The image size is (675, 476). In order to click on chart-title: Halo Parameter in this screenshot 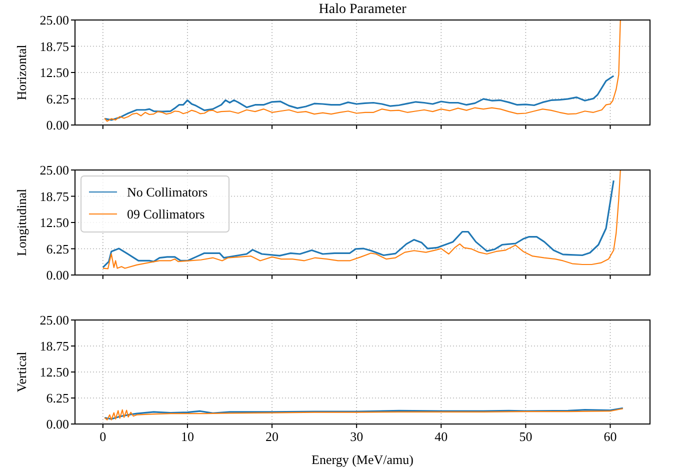, I will do `click(362, 9)`.